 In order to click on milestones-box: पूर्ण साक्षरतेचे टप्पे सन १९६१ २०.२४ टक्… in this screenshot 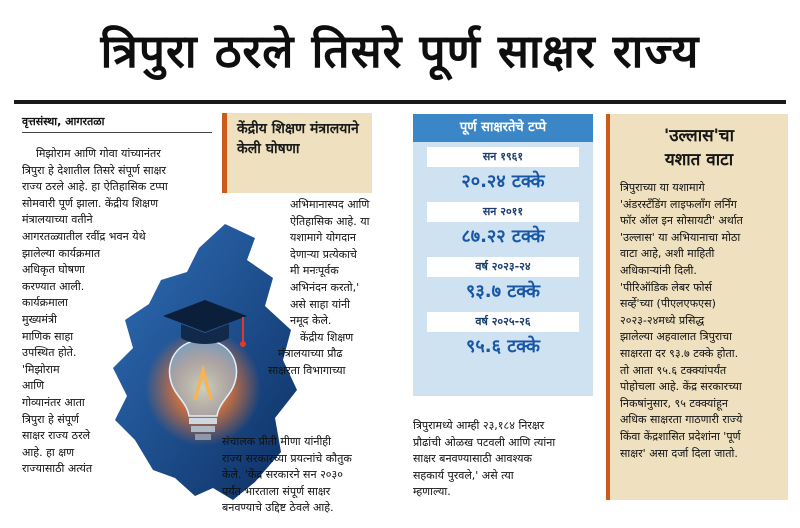, I will do `click(503, 255)`.